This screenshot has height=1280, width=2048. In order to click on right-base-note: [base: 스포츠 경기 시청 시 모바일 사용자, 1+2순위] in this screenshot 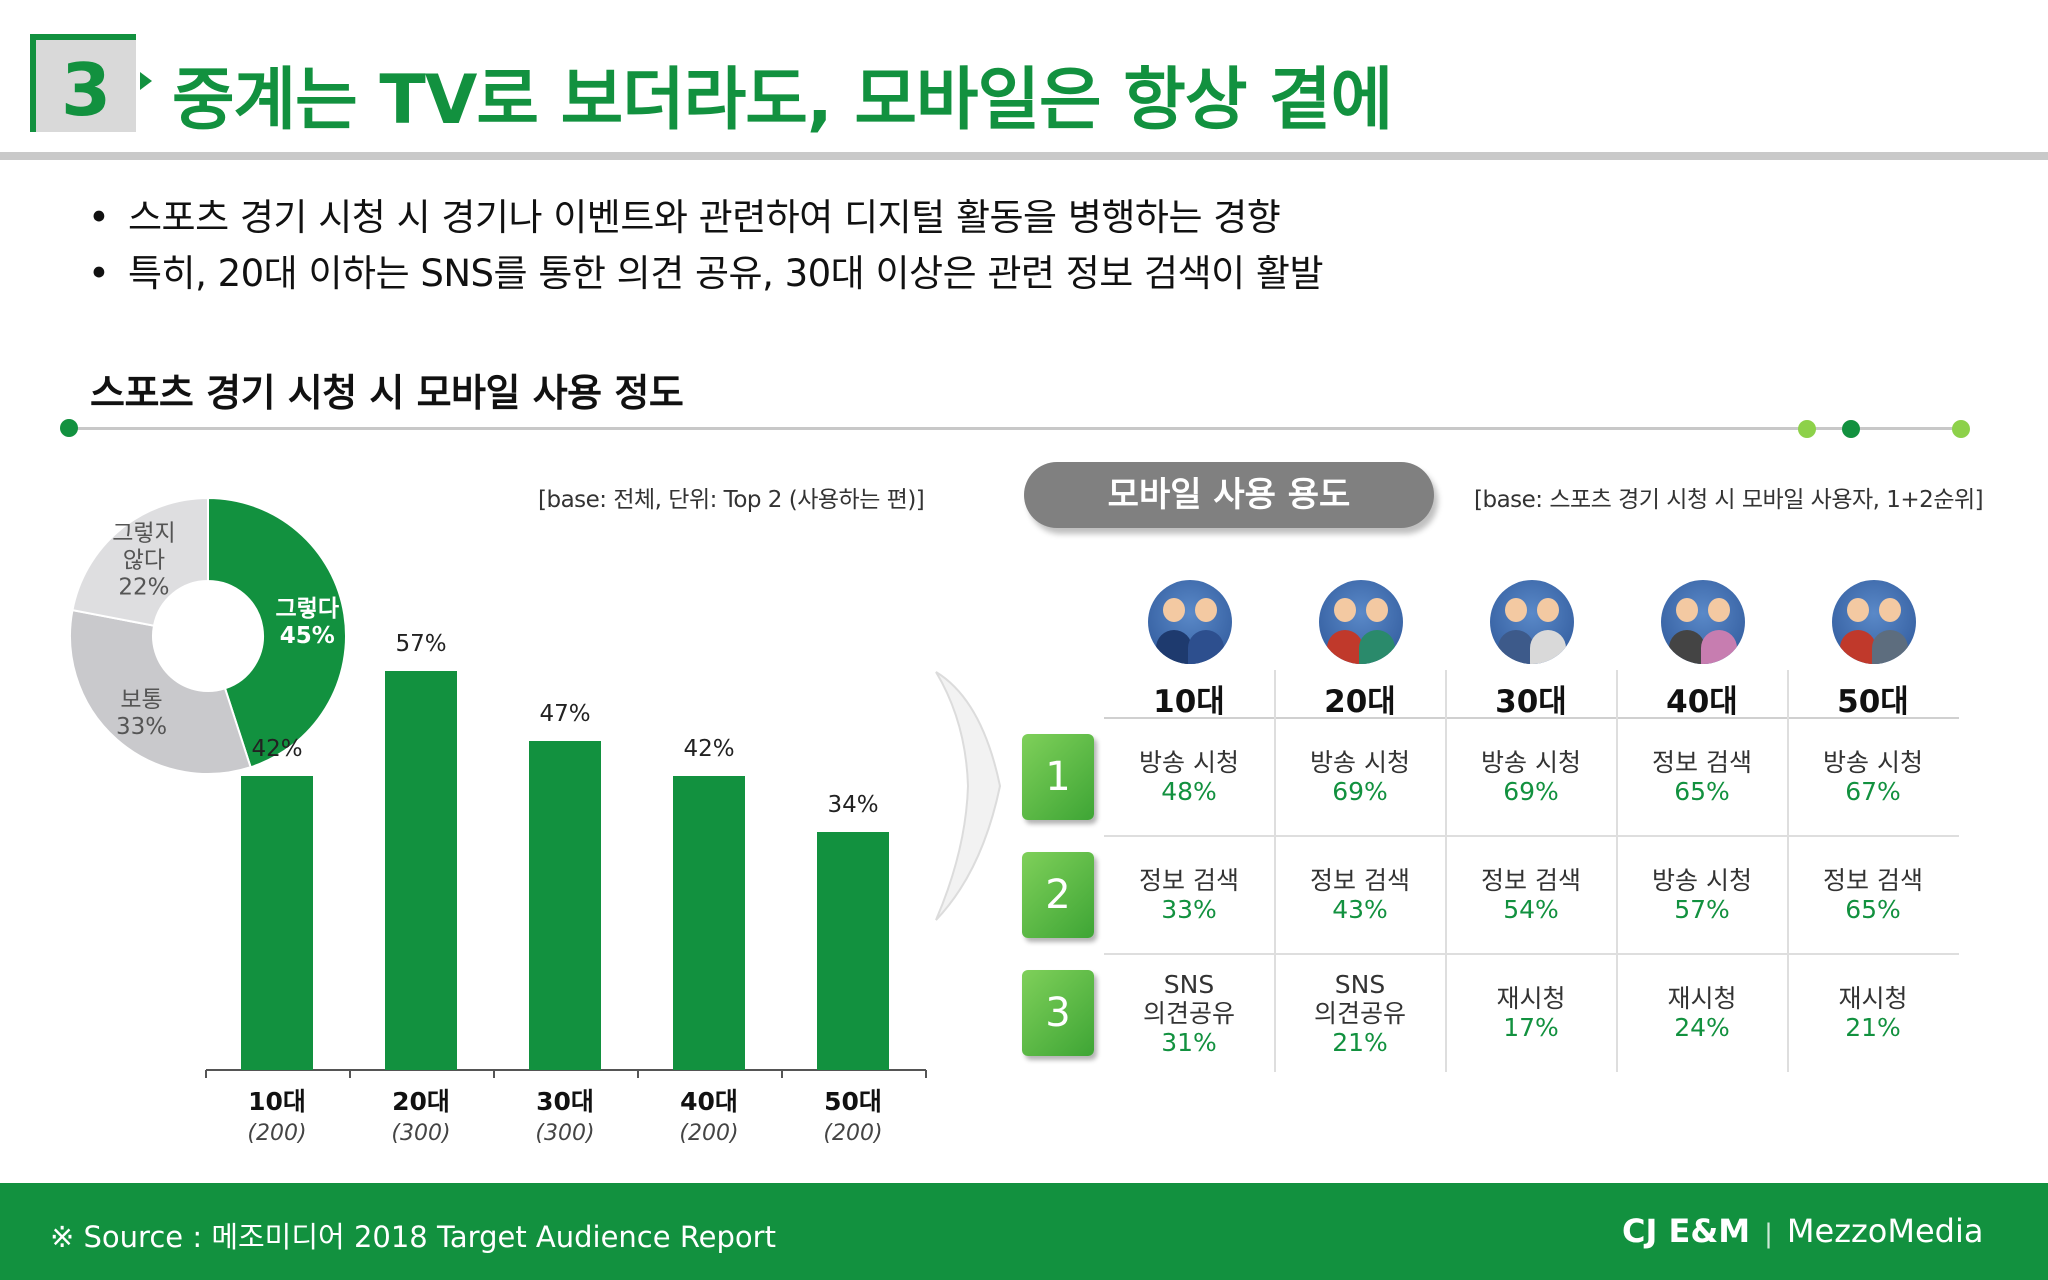, I will do `click(1729, 500)`.